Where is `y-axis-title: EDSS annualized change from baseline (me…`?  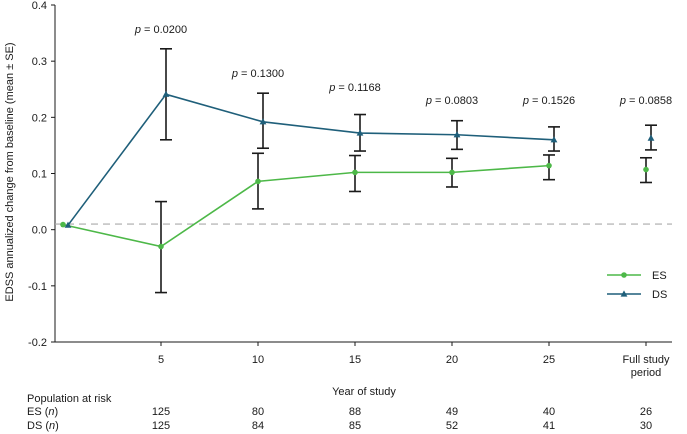
y-axis-title: EDSS annualized change from baseline (me… is located at coordinates (10, 171).